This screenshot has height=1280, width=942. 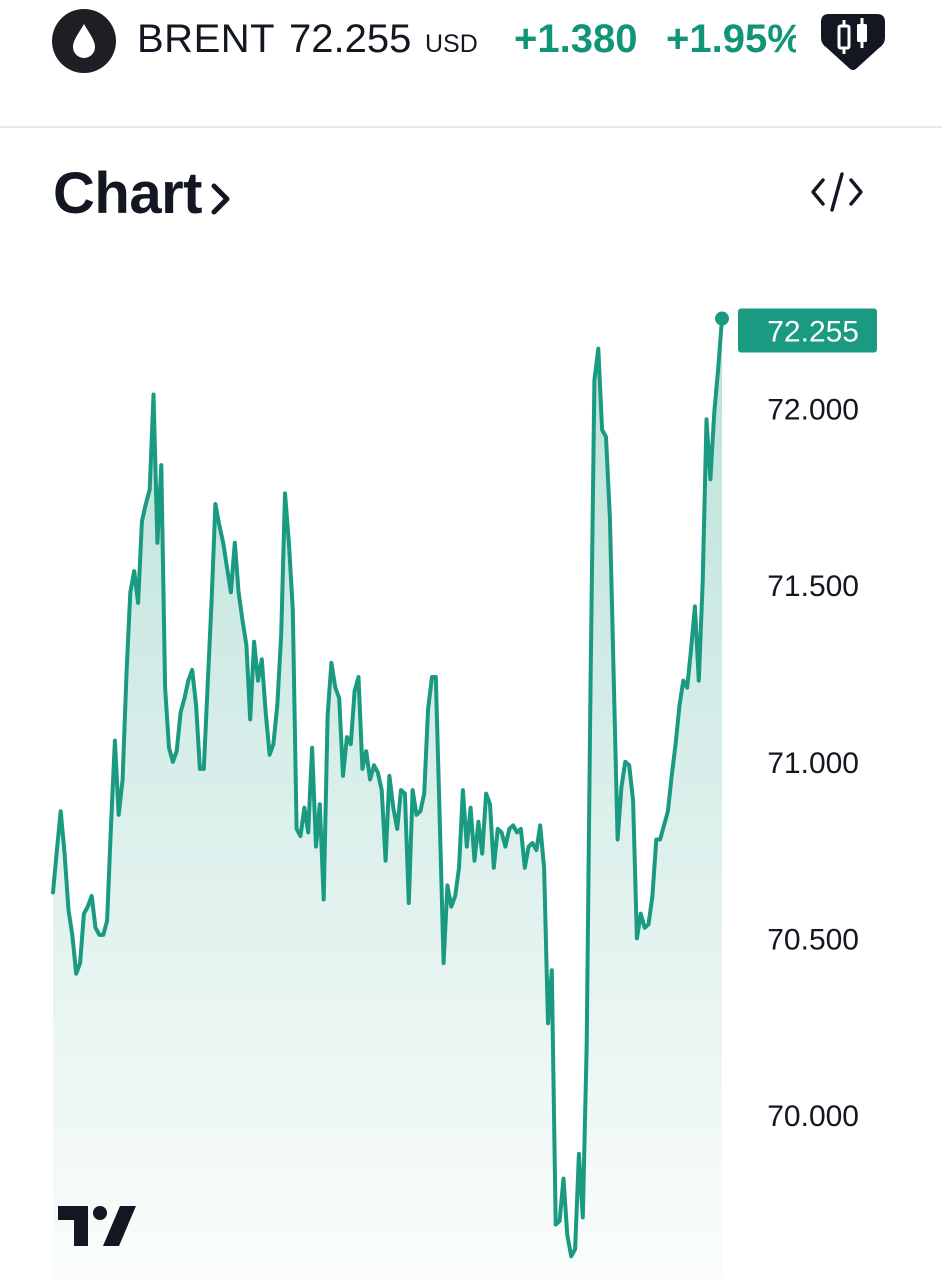 What do you see at coordinates (471, 127) in the screenshot?
I see `header-divider` at bounding box center [471, 127].